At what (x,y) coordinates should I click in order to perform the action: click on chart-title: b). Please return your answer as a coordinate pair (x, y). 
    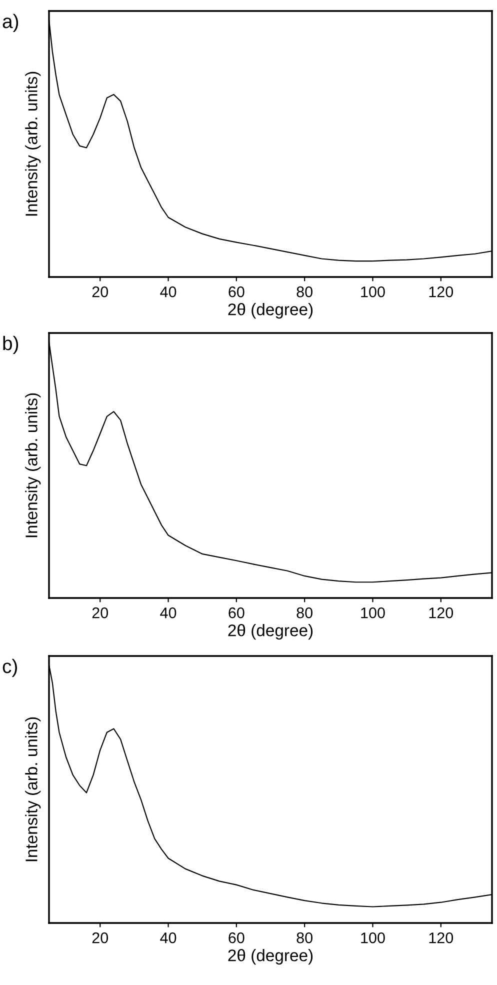
    Looking at the image, I should click on (10, 345).